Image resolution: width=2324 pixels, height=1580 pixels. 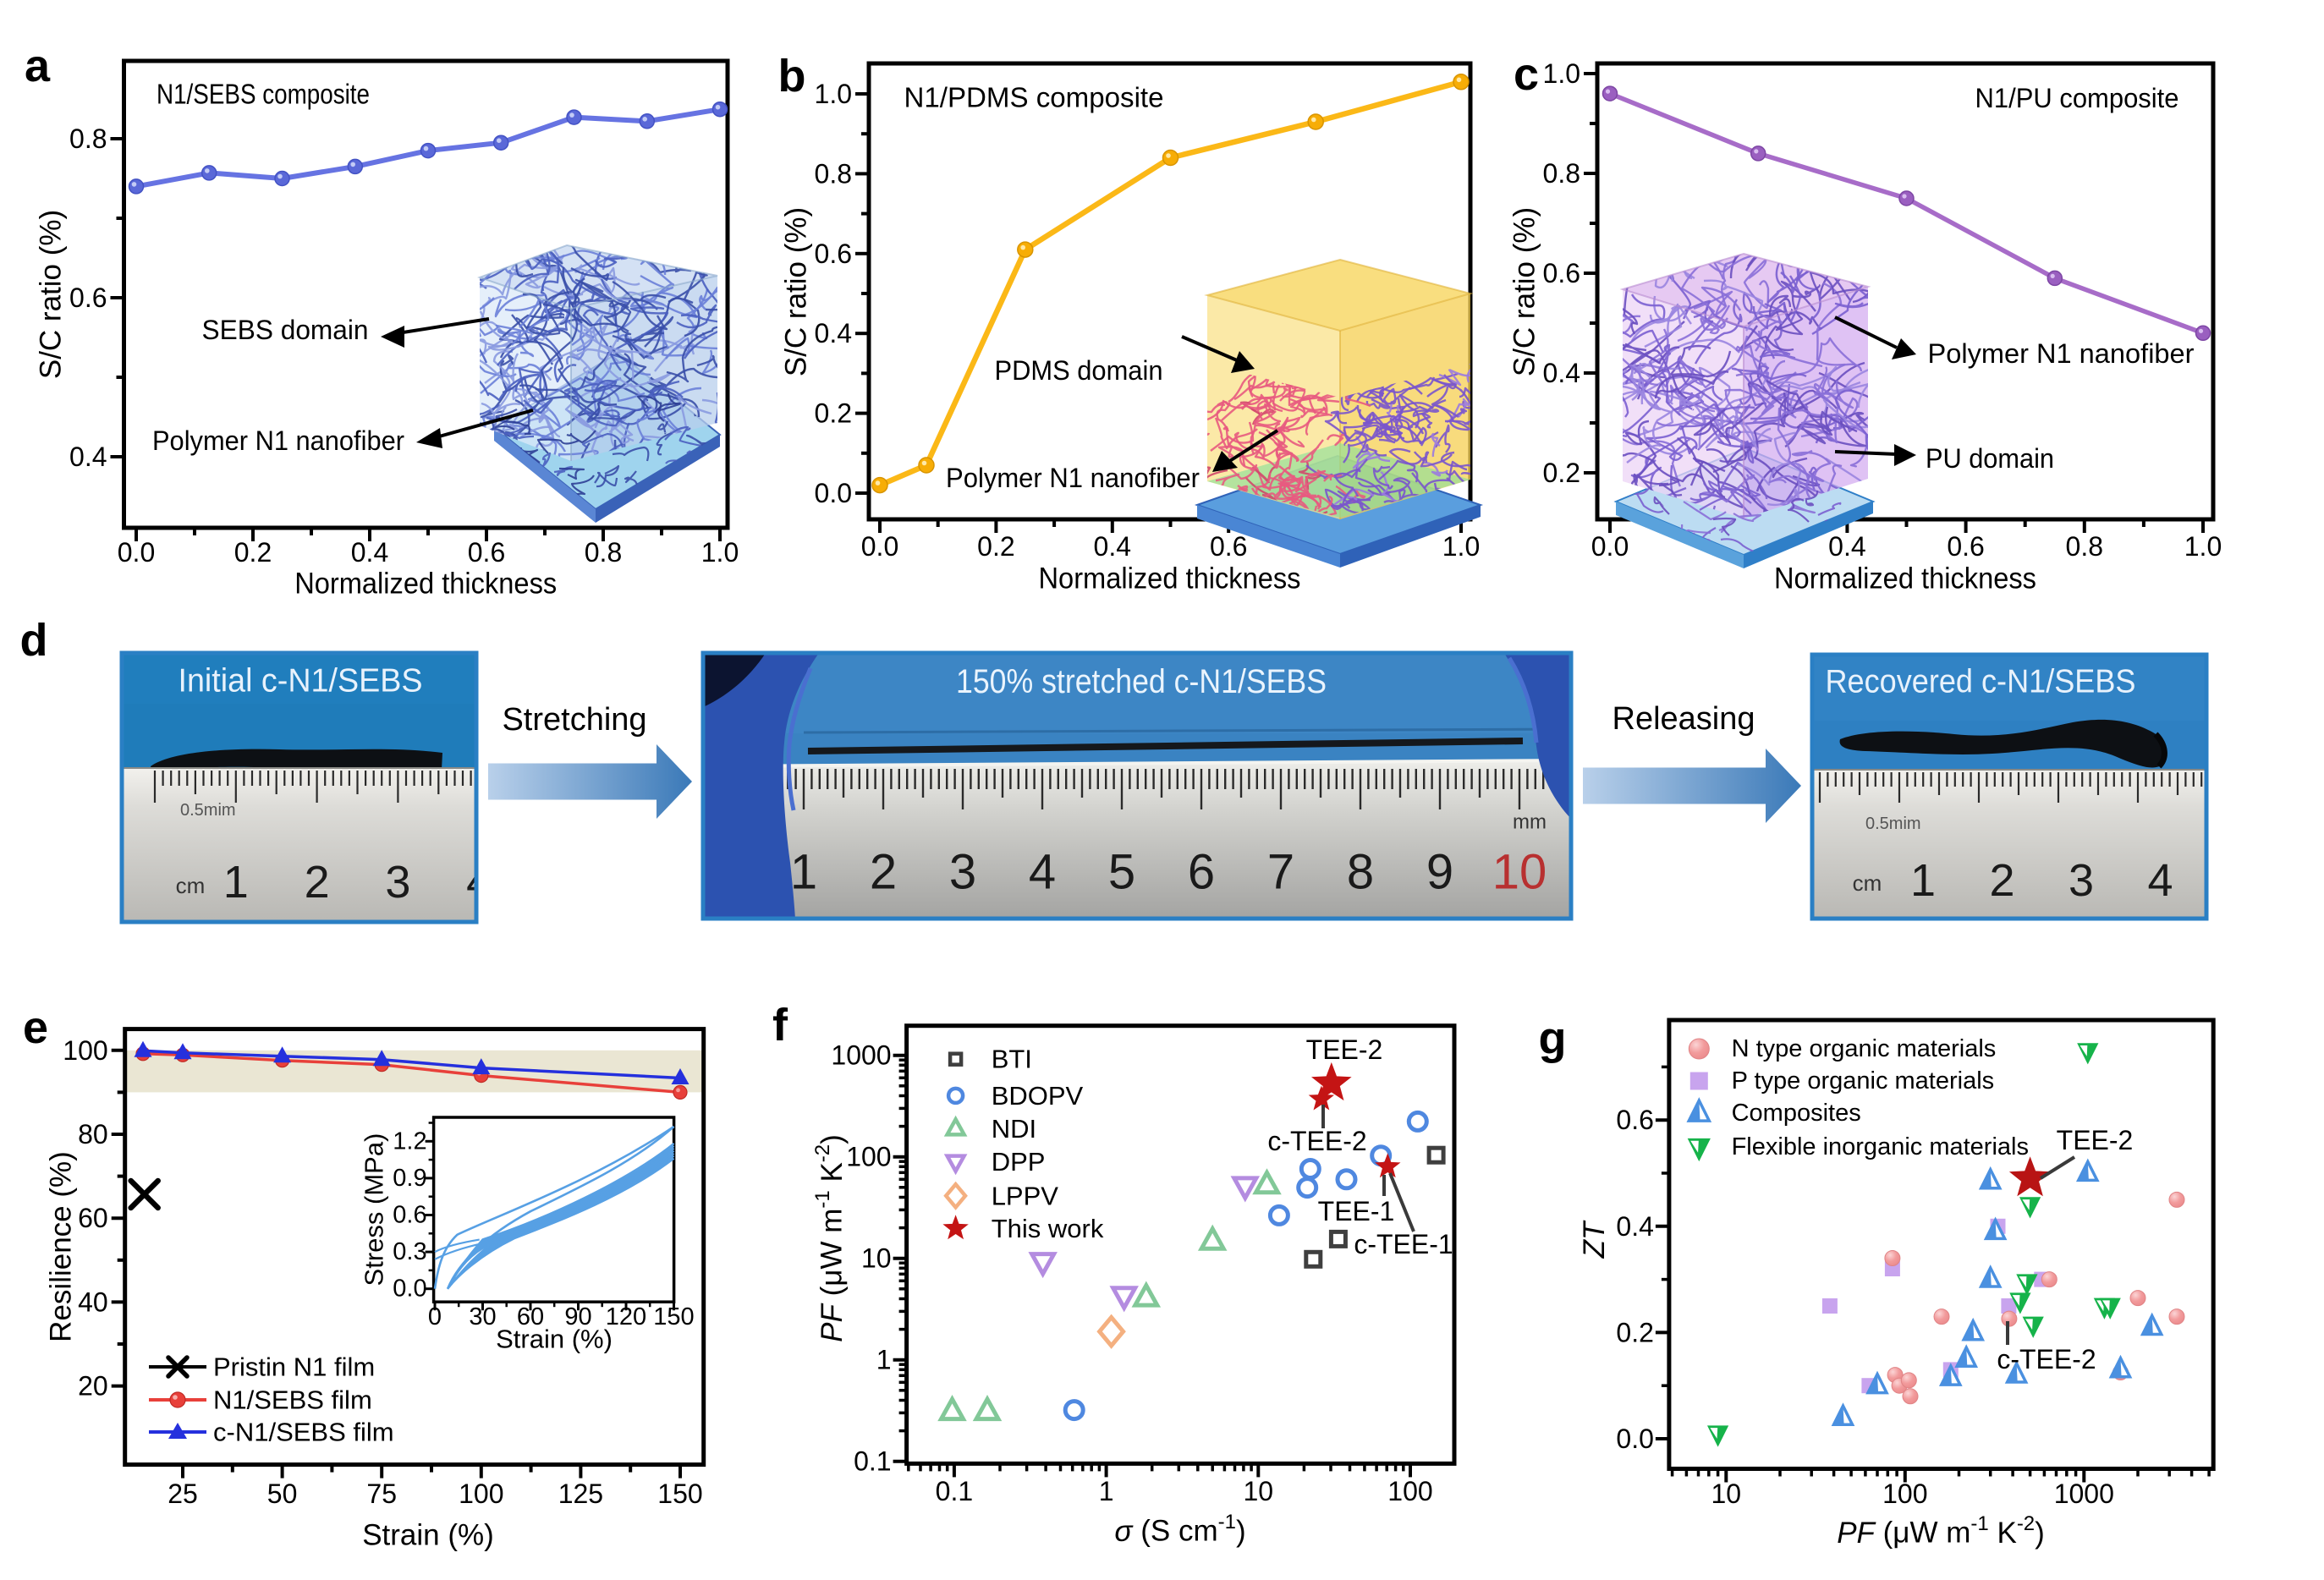 What do you see at coordinates (301, 681) in the screenshot?
I see `svg-text: Initial c-N1/SEBS` at bounding box center [301, 681].